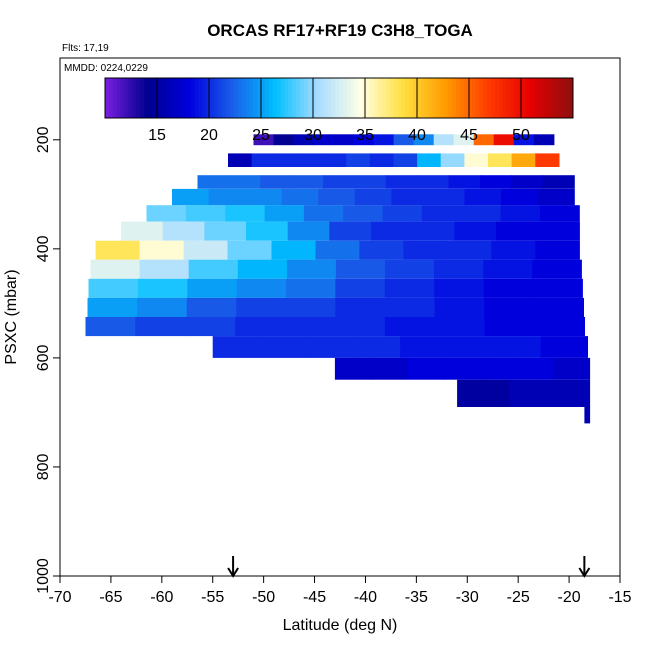  Describe the element at coordinates (365, 597) in the screenshot. I see `x-tick-label: -40` at that location.